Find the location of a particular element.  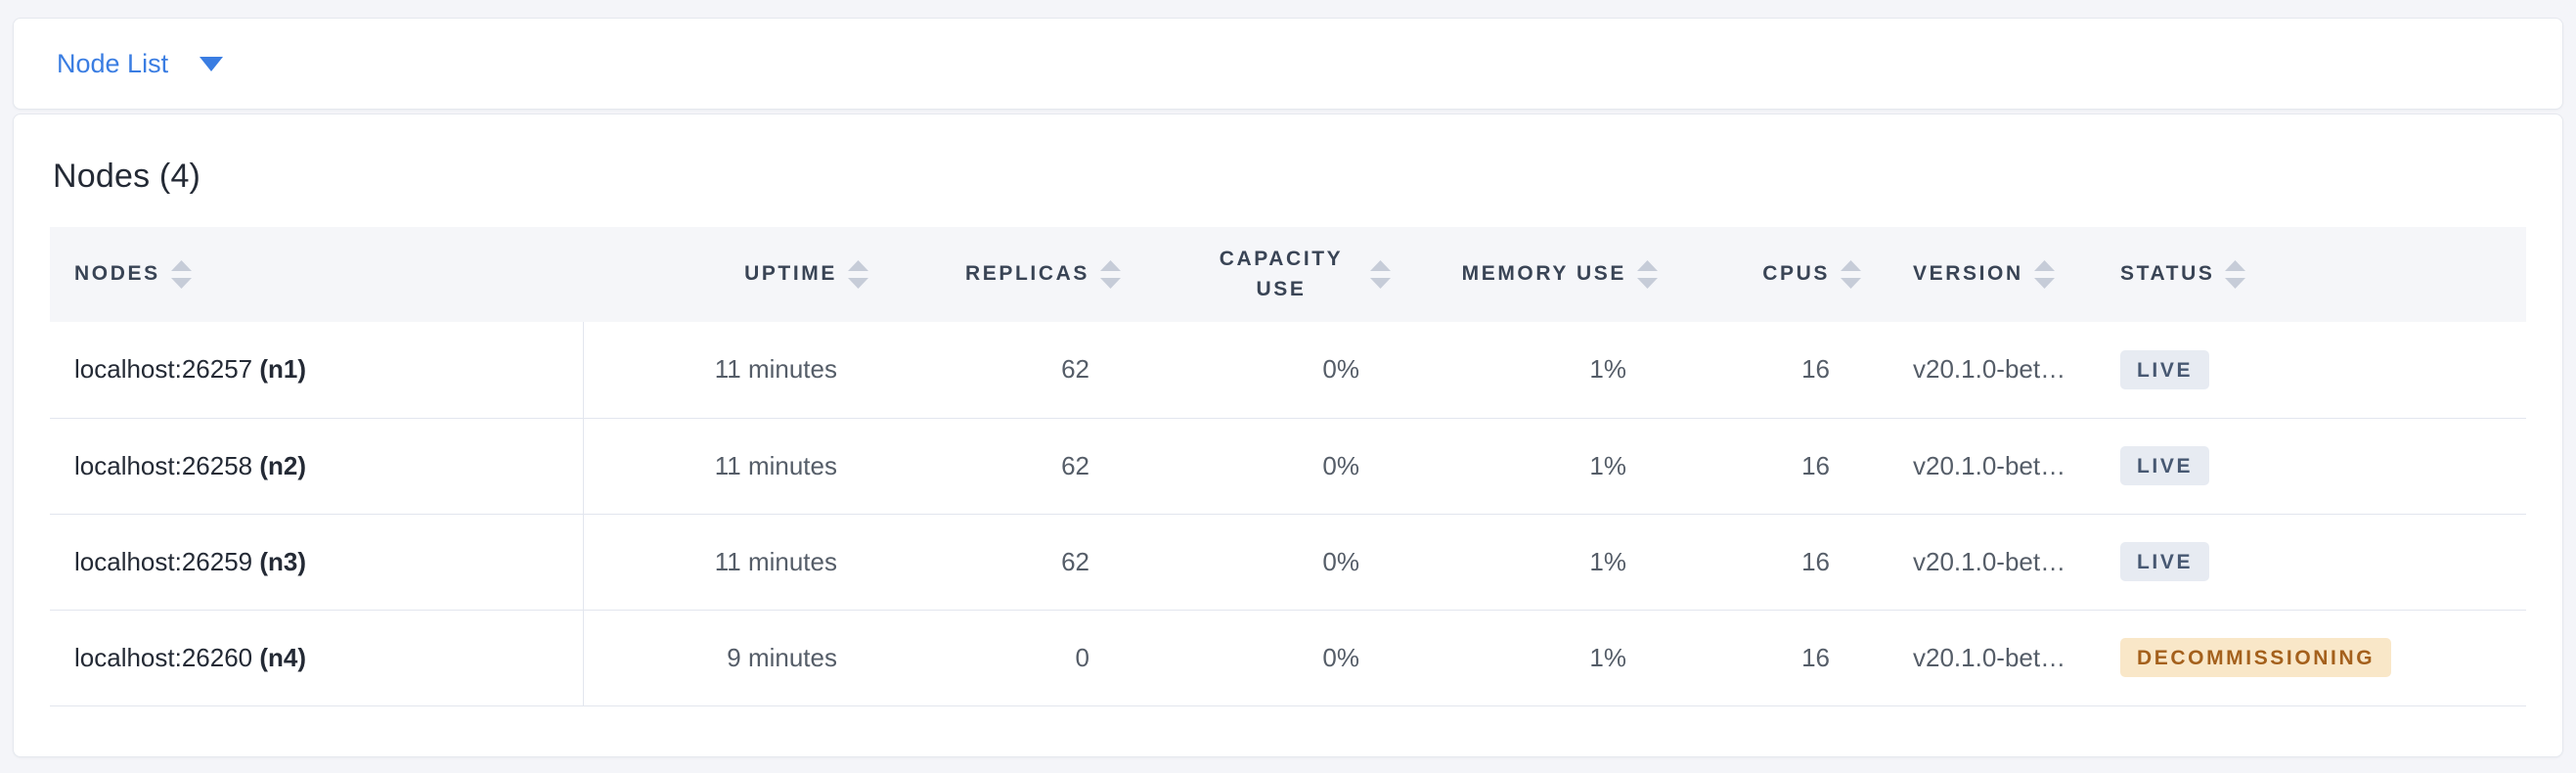

column-header-label: MEMORY USE is located at coordinates (1543, 274).